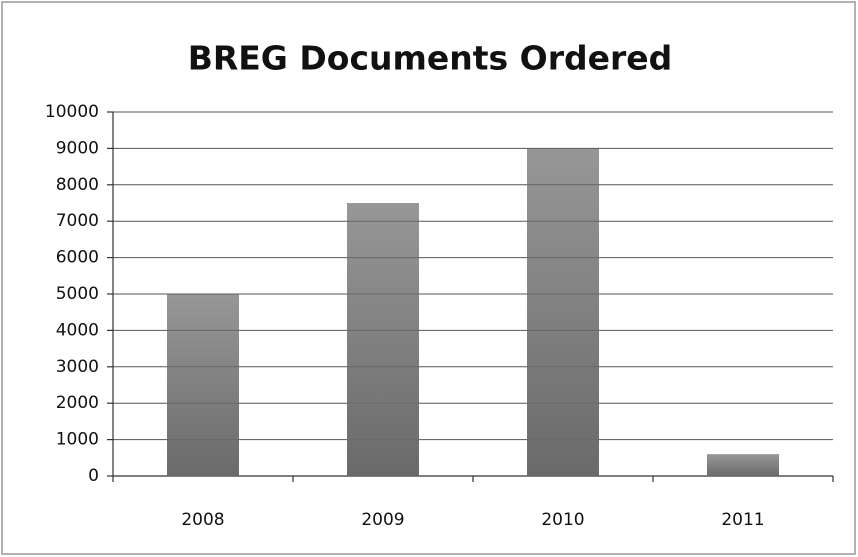 The width and height of the screenshot is (858, 557). What do you see at coordinates (72, 112) in the screenshot?
I see `y-tick-label: 10000` at bounding box center [72, 112].